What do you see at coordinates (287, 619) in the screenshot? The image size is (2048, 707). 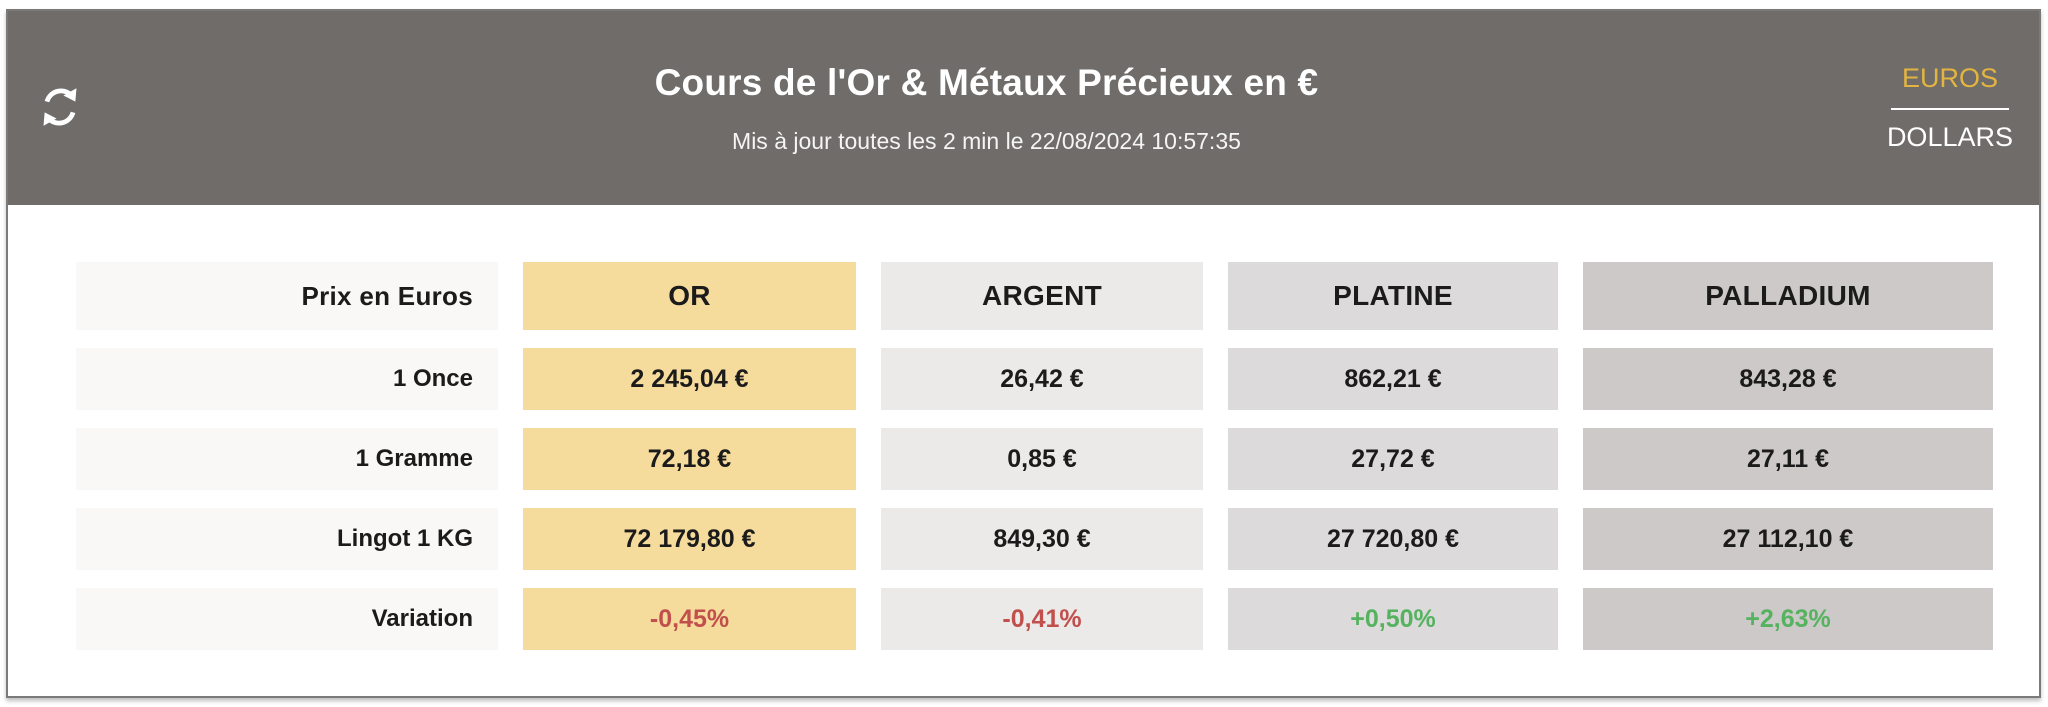 I see `row-label-variation: Variation` at bounding box center [287, 619].